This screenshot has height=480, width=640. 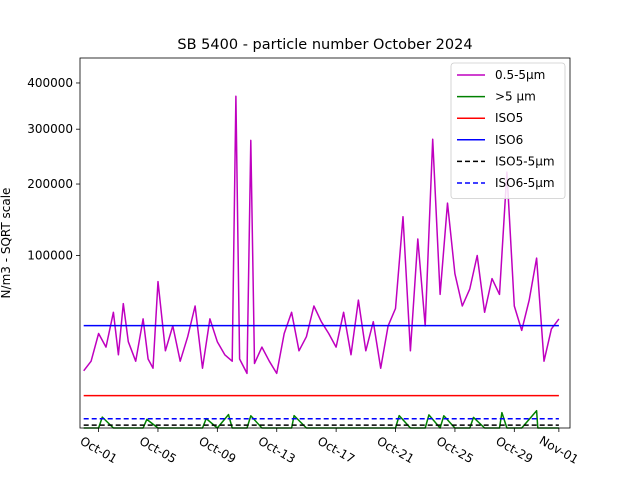 What do you see at coordinates (396, 450) in the screenshot?
I see `x-tick-label: Oct-21` at bounding box center [396, 450].